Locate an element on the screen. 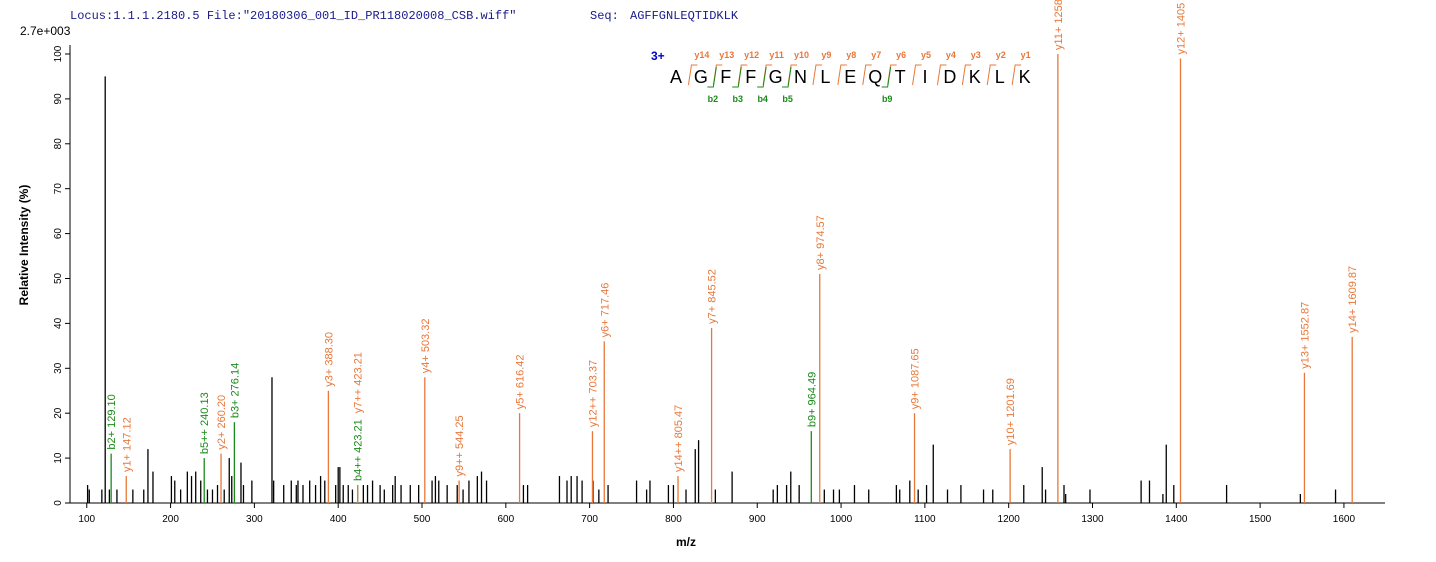 The width and height of the screenshot is (1436, 562). residue: T is located at coordinates (900, 77).